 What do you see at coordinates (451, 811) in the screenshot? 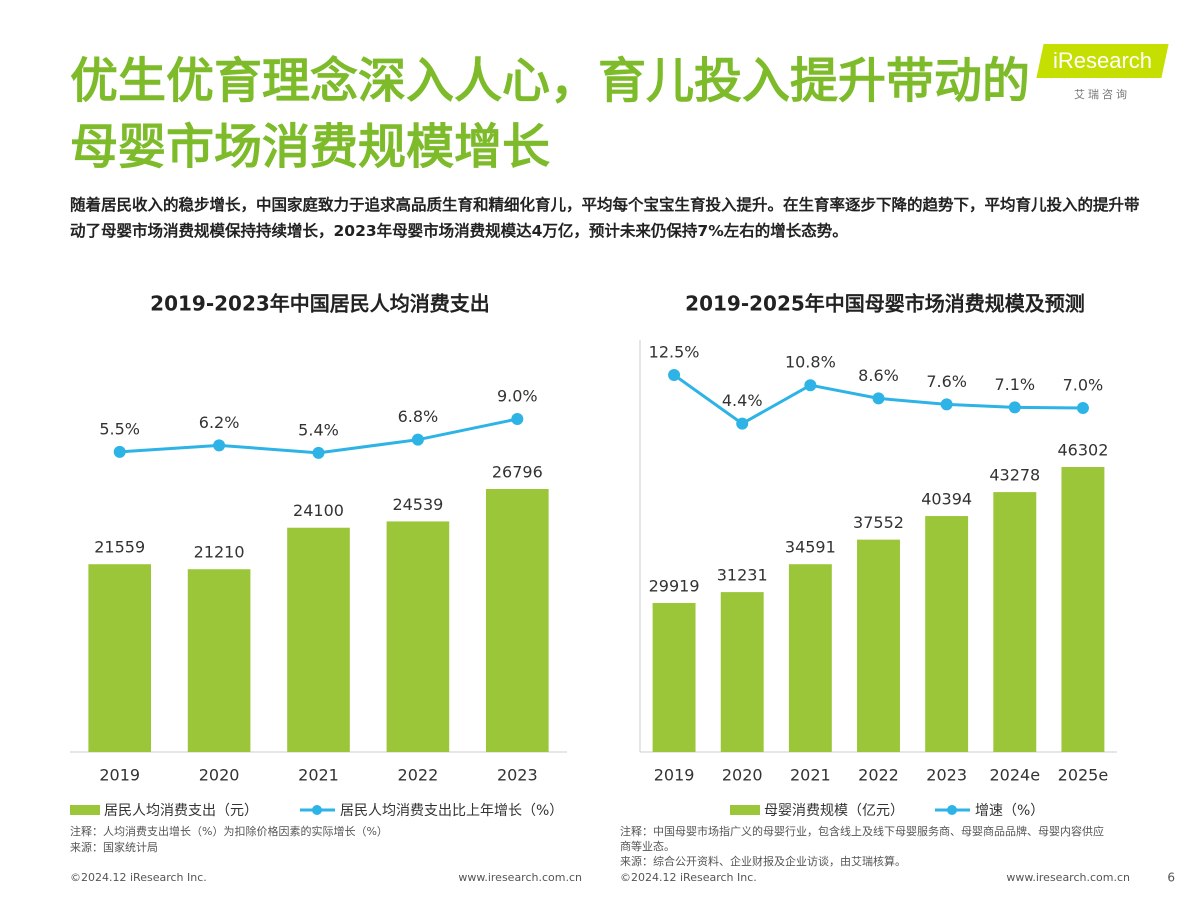
I see `legend-label: 居民人均消费支出比上年增长（%）` at bounding box center [451, 811].